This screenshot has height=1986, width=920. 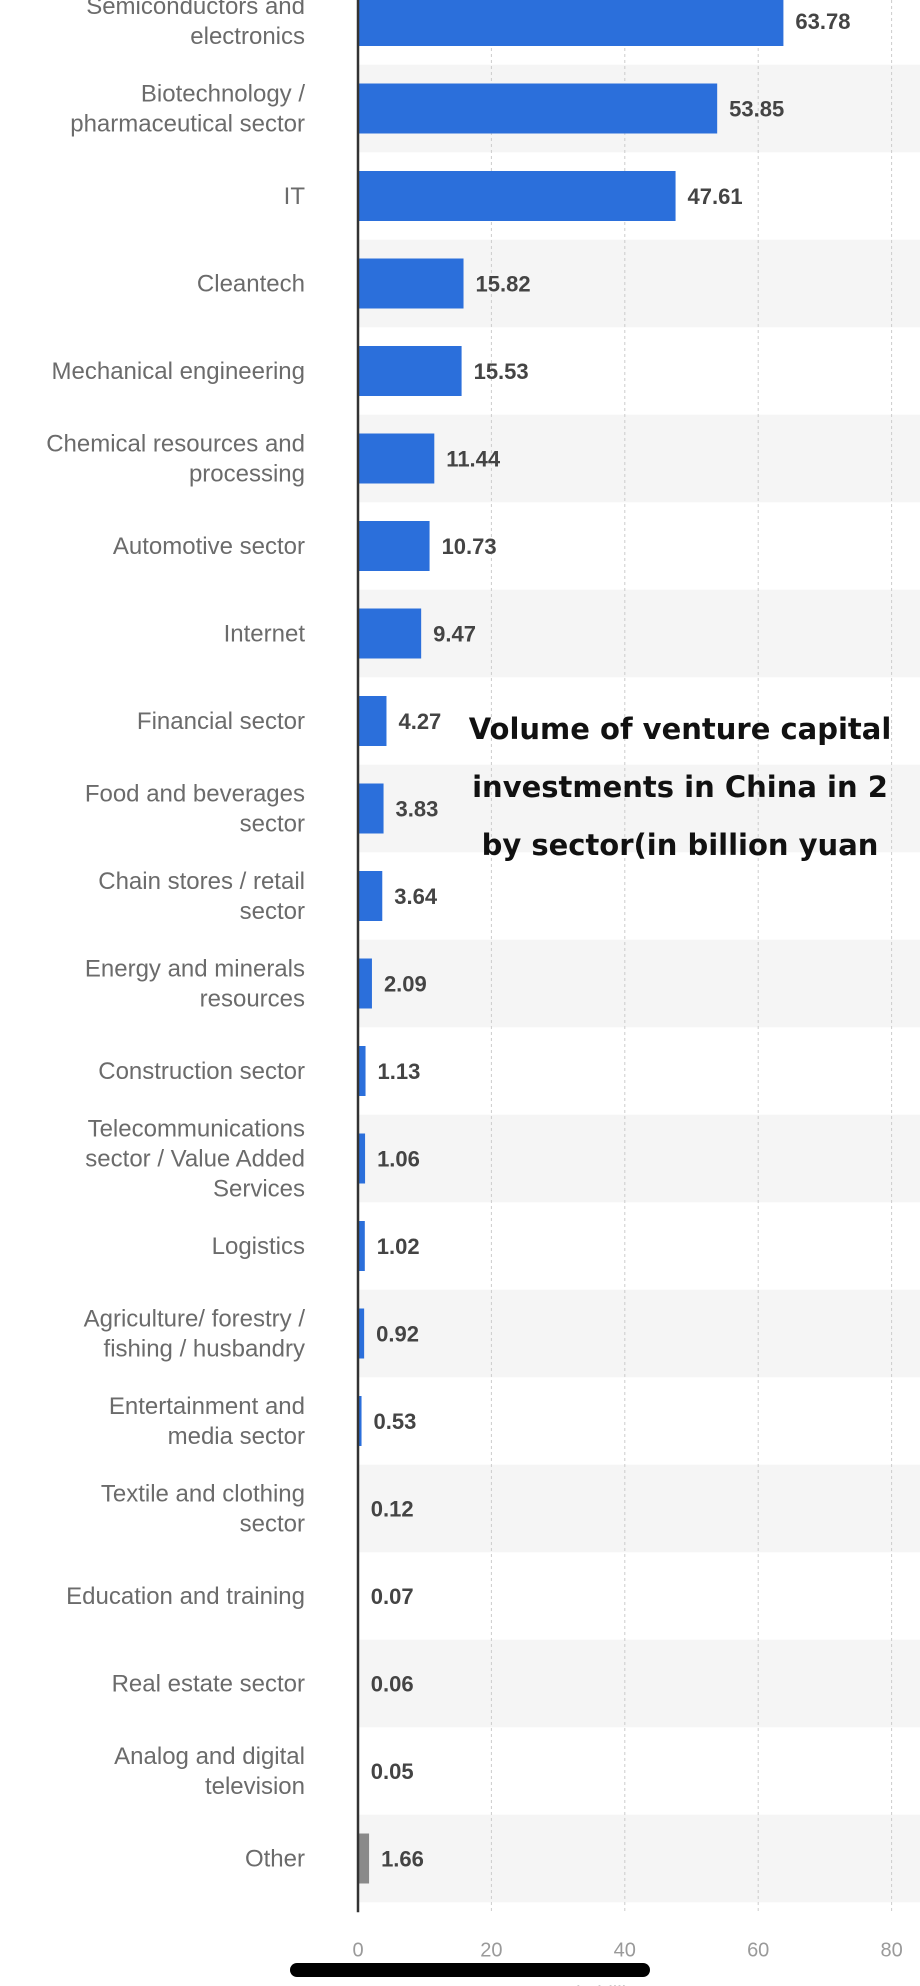 What do you see at coordinates (503, 284) in the screenshot?
I see `value-label: 15.82` at bounding box center [503, 284].